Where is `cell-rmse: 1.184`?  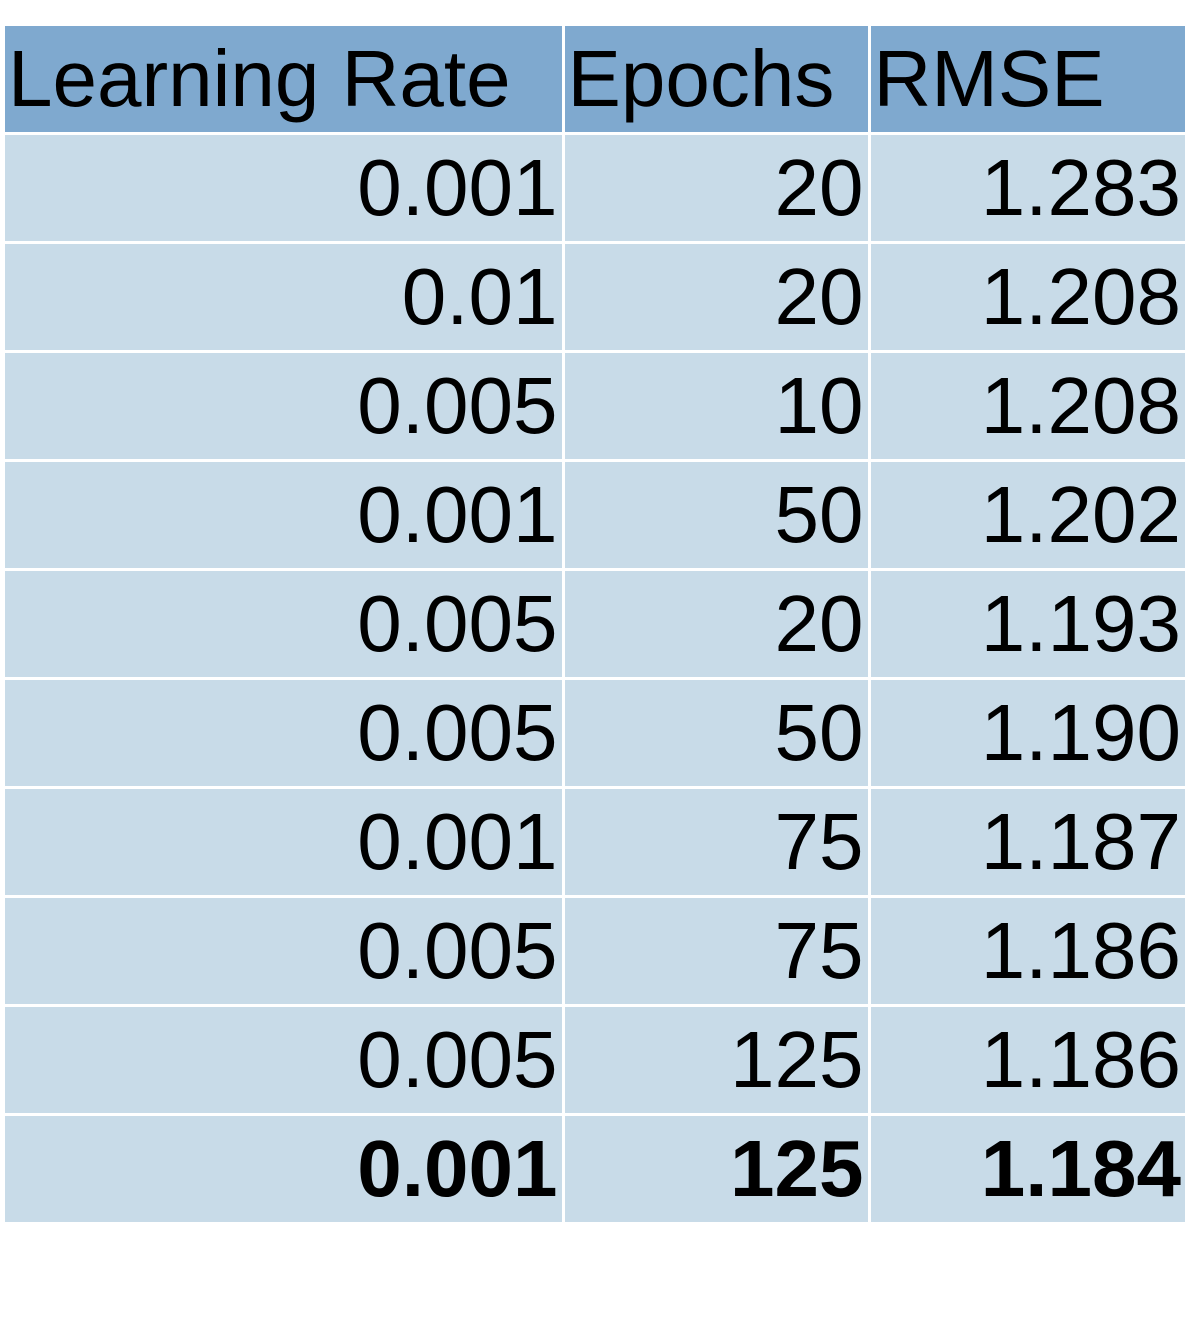
cell-rmse: 1.184 is located at coordinates (1026, 1169).